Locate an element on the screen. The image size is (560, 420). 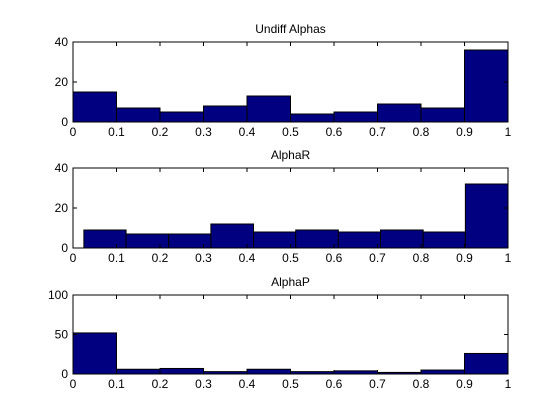
y-tick-label: 100 is located at coordinates (58, 295).